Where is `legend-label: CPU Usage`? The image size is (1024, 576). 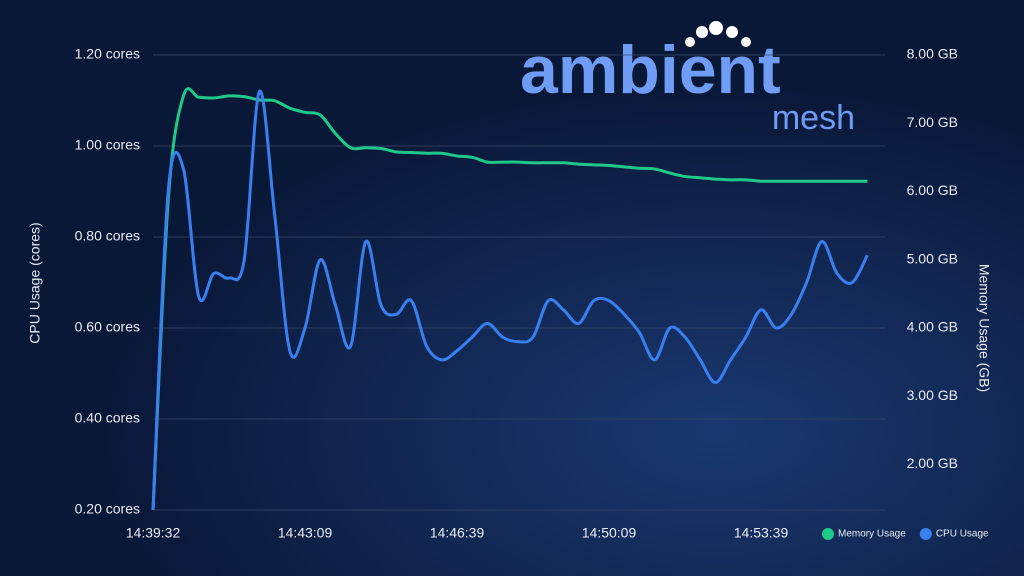
legend-label: CPU Usage is located at coordinates (962, 534).